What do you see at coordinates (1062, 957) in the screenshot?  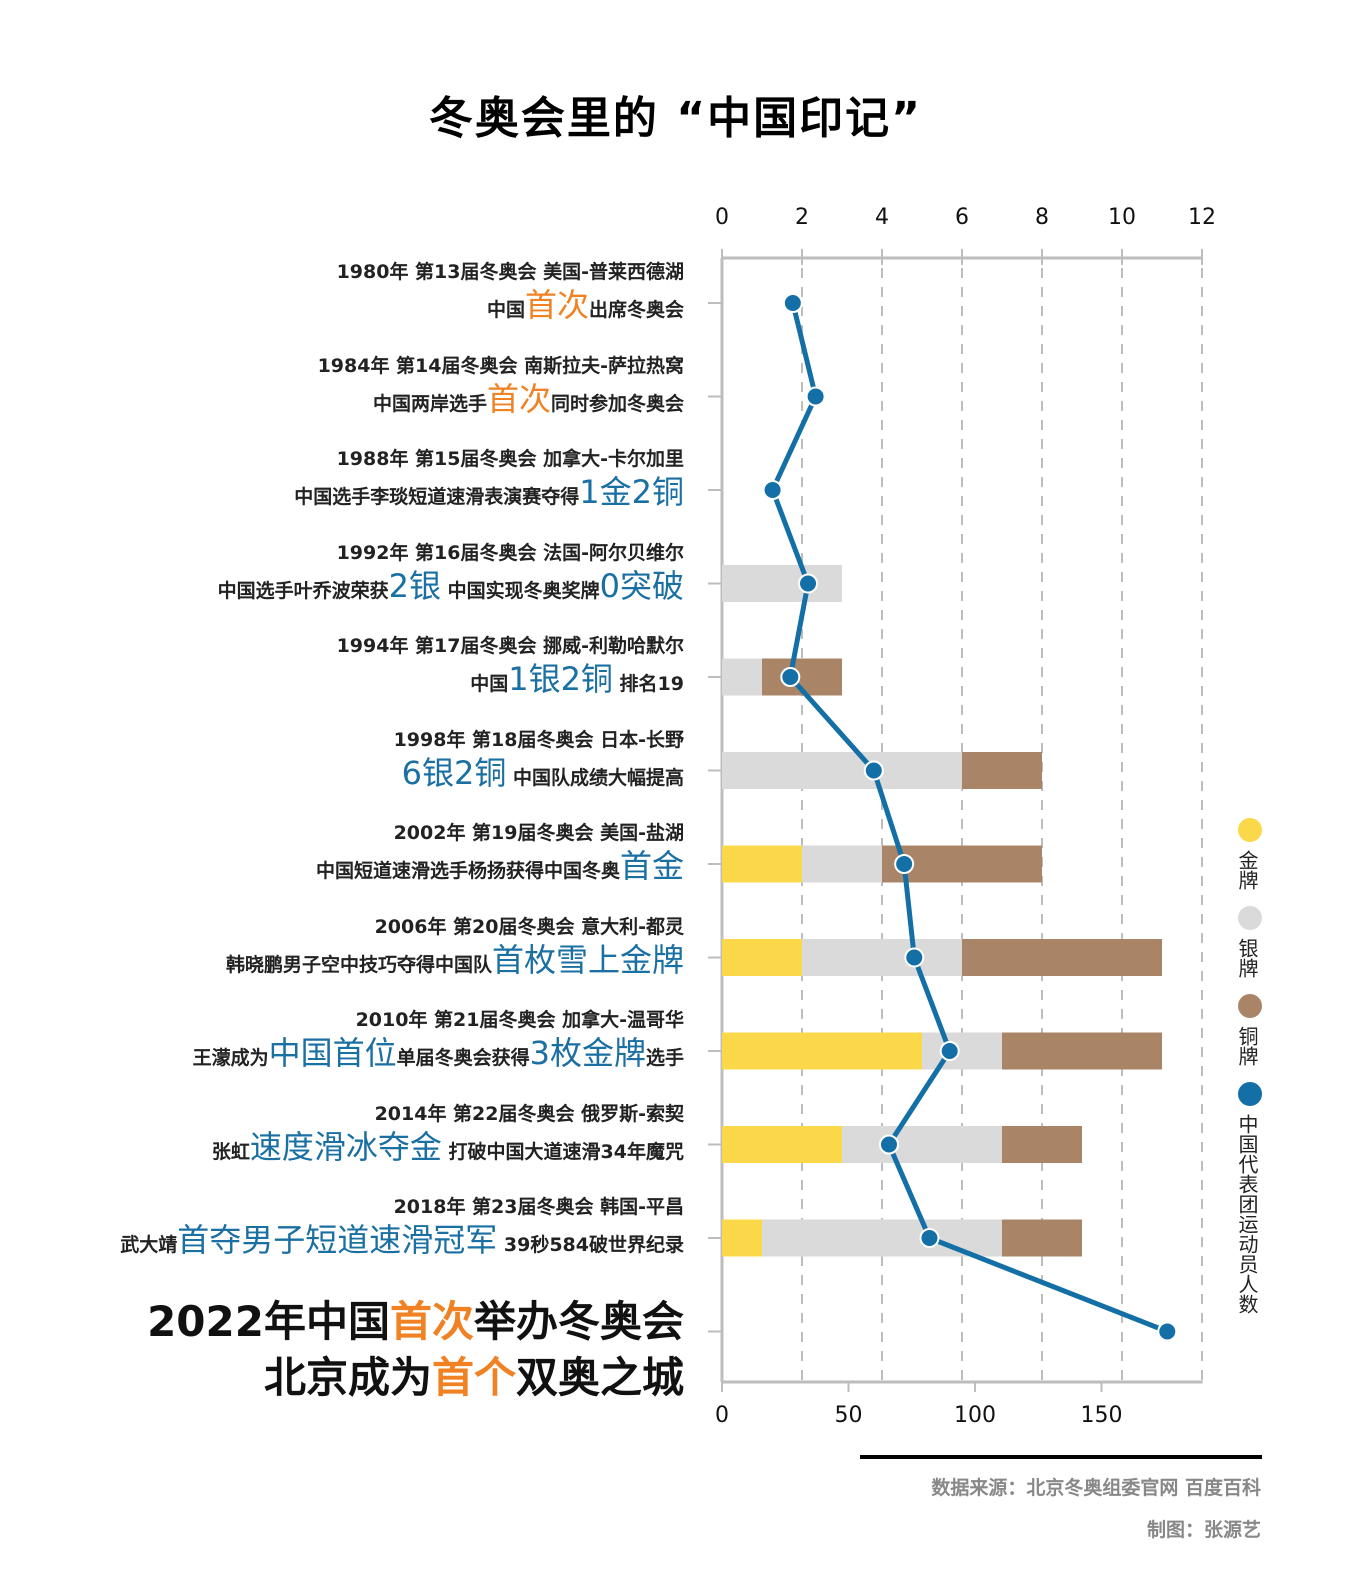 I see `bar-bronze-2006` at bounding box center [1062, 957].